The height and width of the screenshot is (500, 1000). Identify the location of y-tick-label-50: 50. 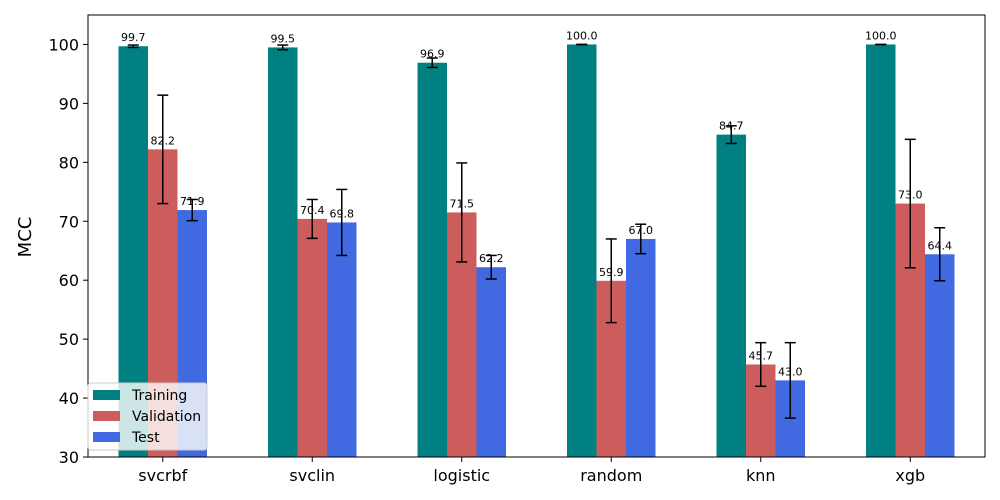
(69, 339).